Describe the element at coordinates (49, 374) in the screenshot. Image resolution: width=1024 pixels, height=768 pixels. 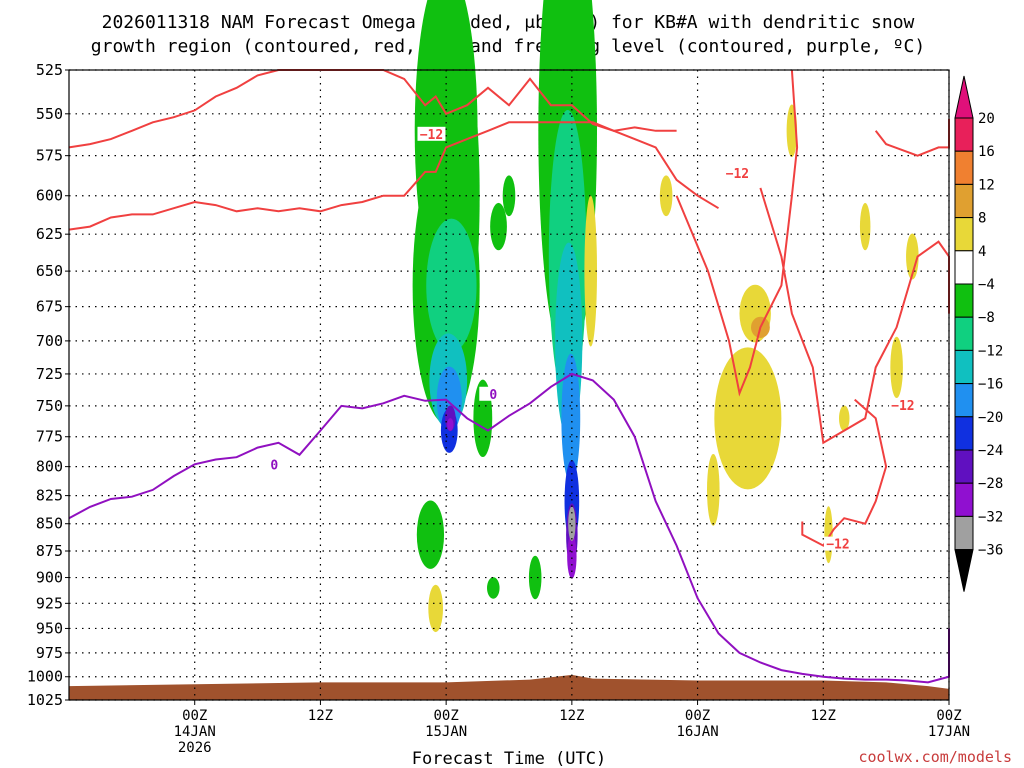
I see `y-tick-label-8: 725` at that location.